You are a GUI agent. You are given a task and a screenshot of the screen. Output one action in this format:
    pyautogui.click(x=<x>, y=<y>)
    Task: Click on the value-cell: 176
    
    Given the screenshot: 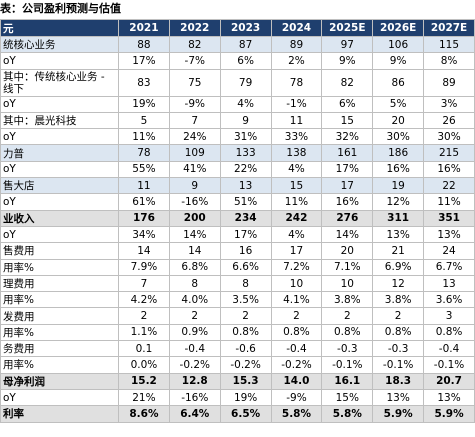 What is the action you would take?
    pyautogui.click(x=144, y=218)
    